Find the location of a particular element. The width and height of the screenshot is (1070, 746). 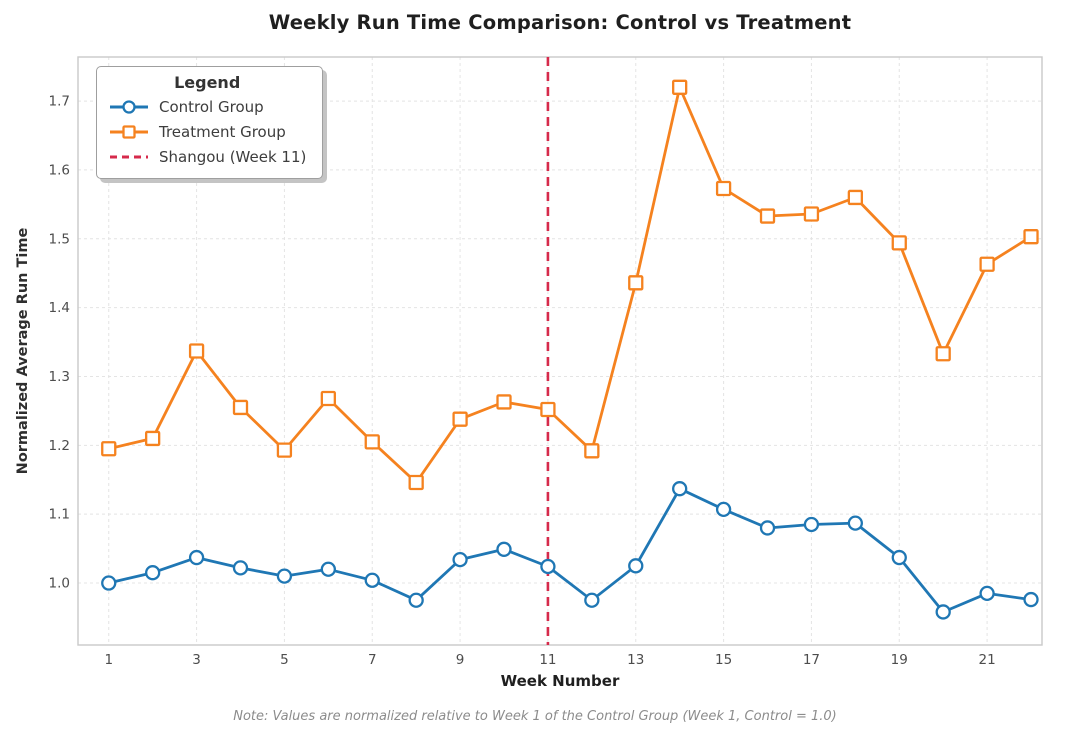

legend-item: Shangou (Week 11) is located at coordinates (207, 156).